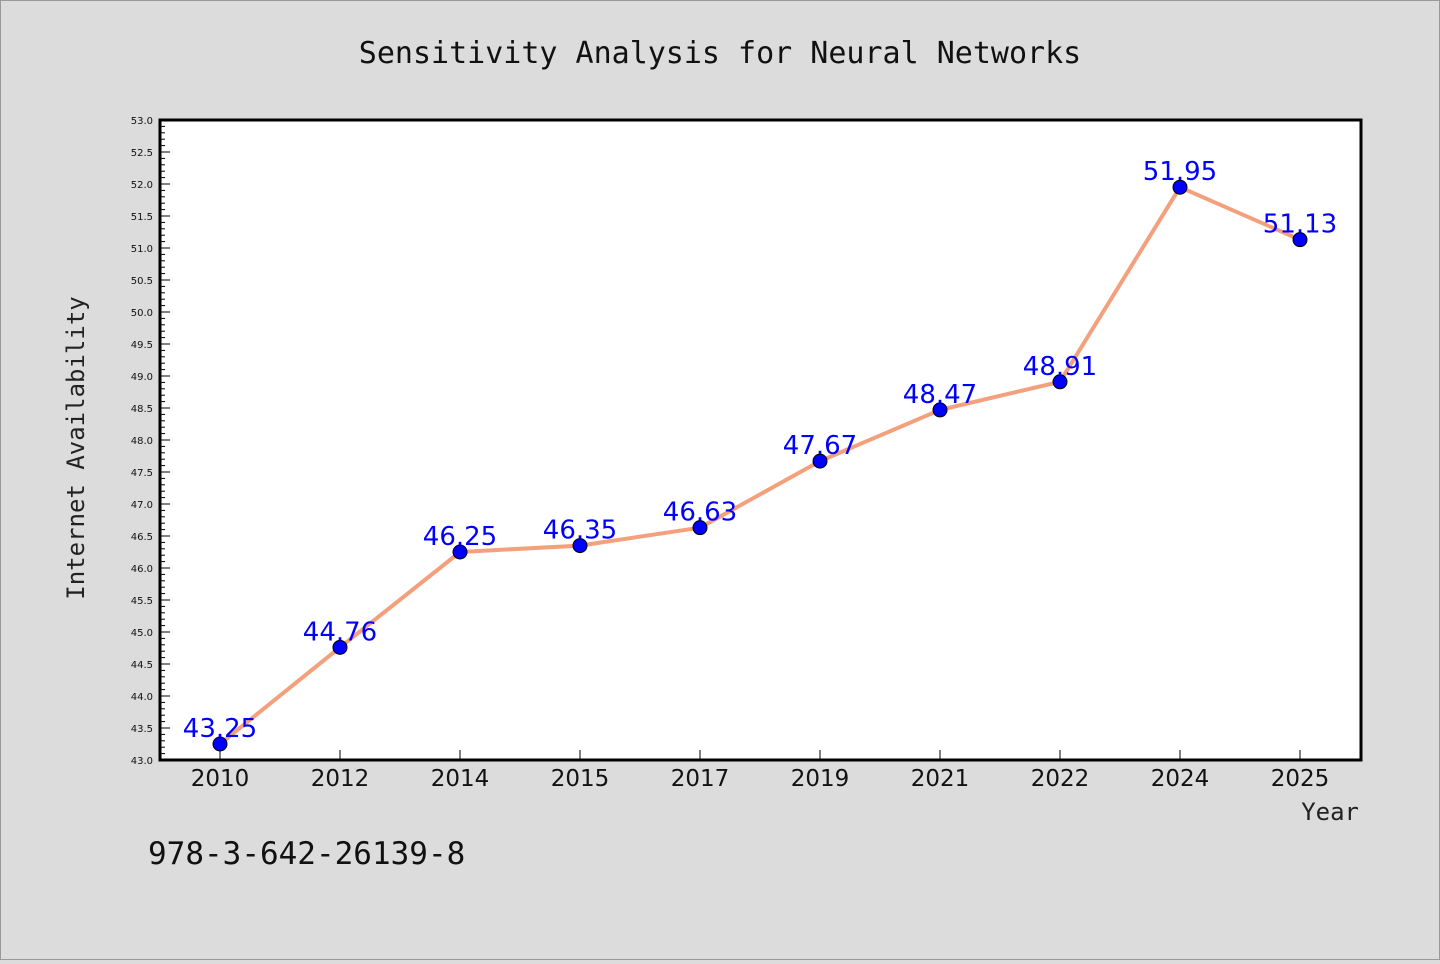  I want to click on data-label: 48.91, so click(1060, 367).